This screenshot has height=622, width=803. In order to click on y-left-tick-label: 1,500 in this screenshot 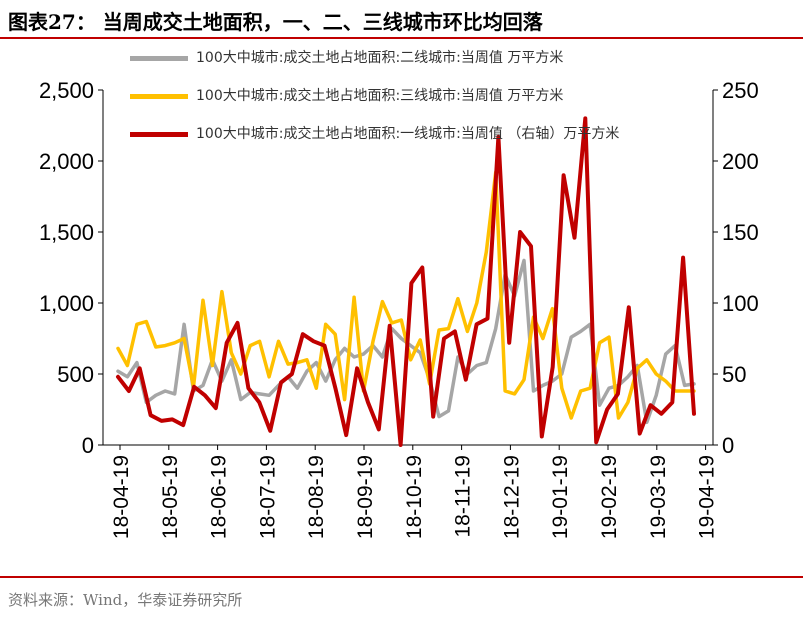, I will do `click(66, 232)`.